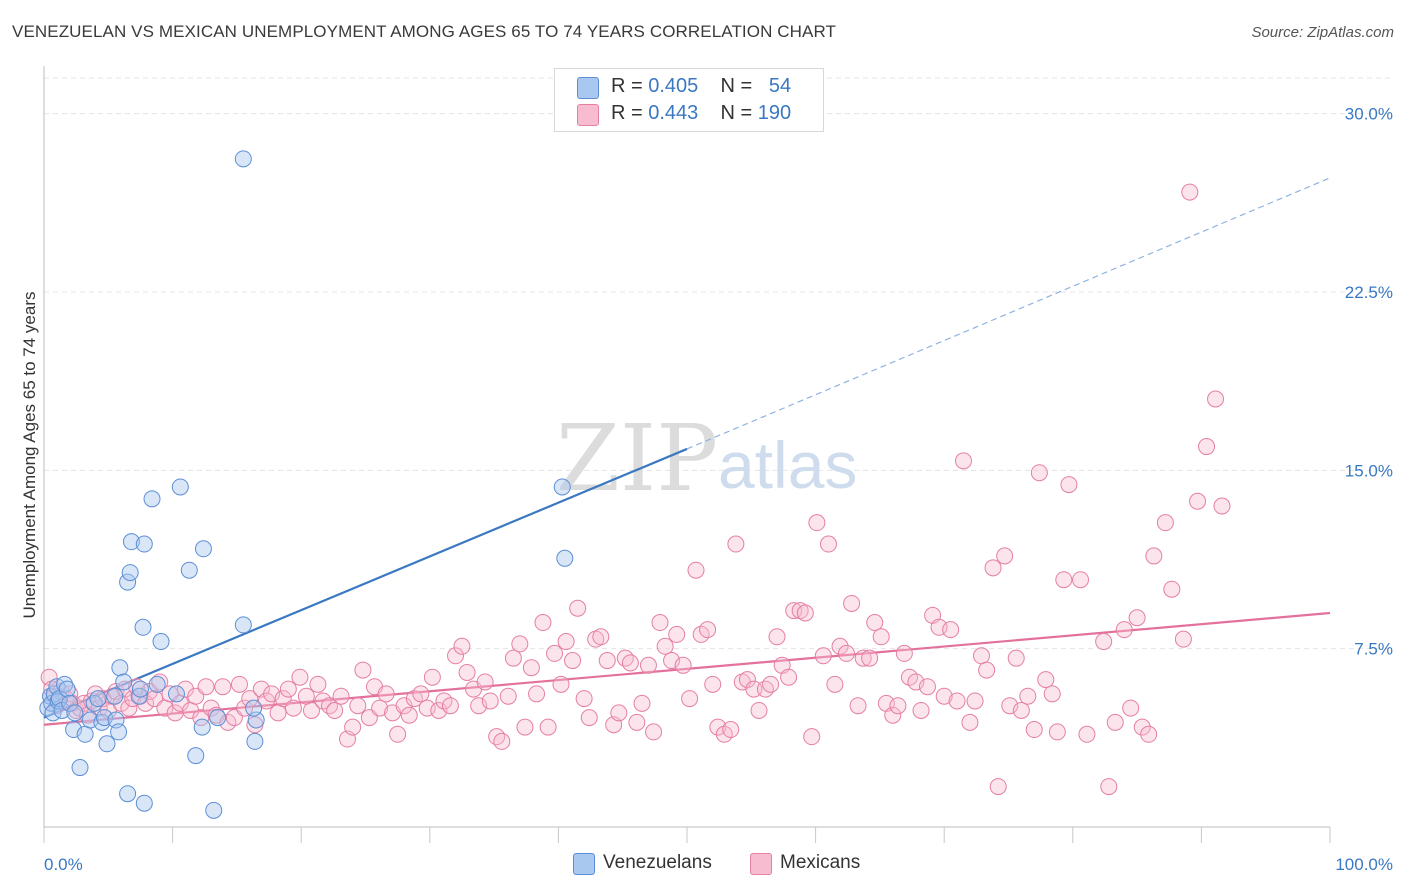 The width and height of the screenshot is (1406, 892). I want to click on y-tick-label: 7.5%, so click(1373, 649).